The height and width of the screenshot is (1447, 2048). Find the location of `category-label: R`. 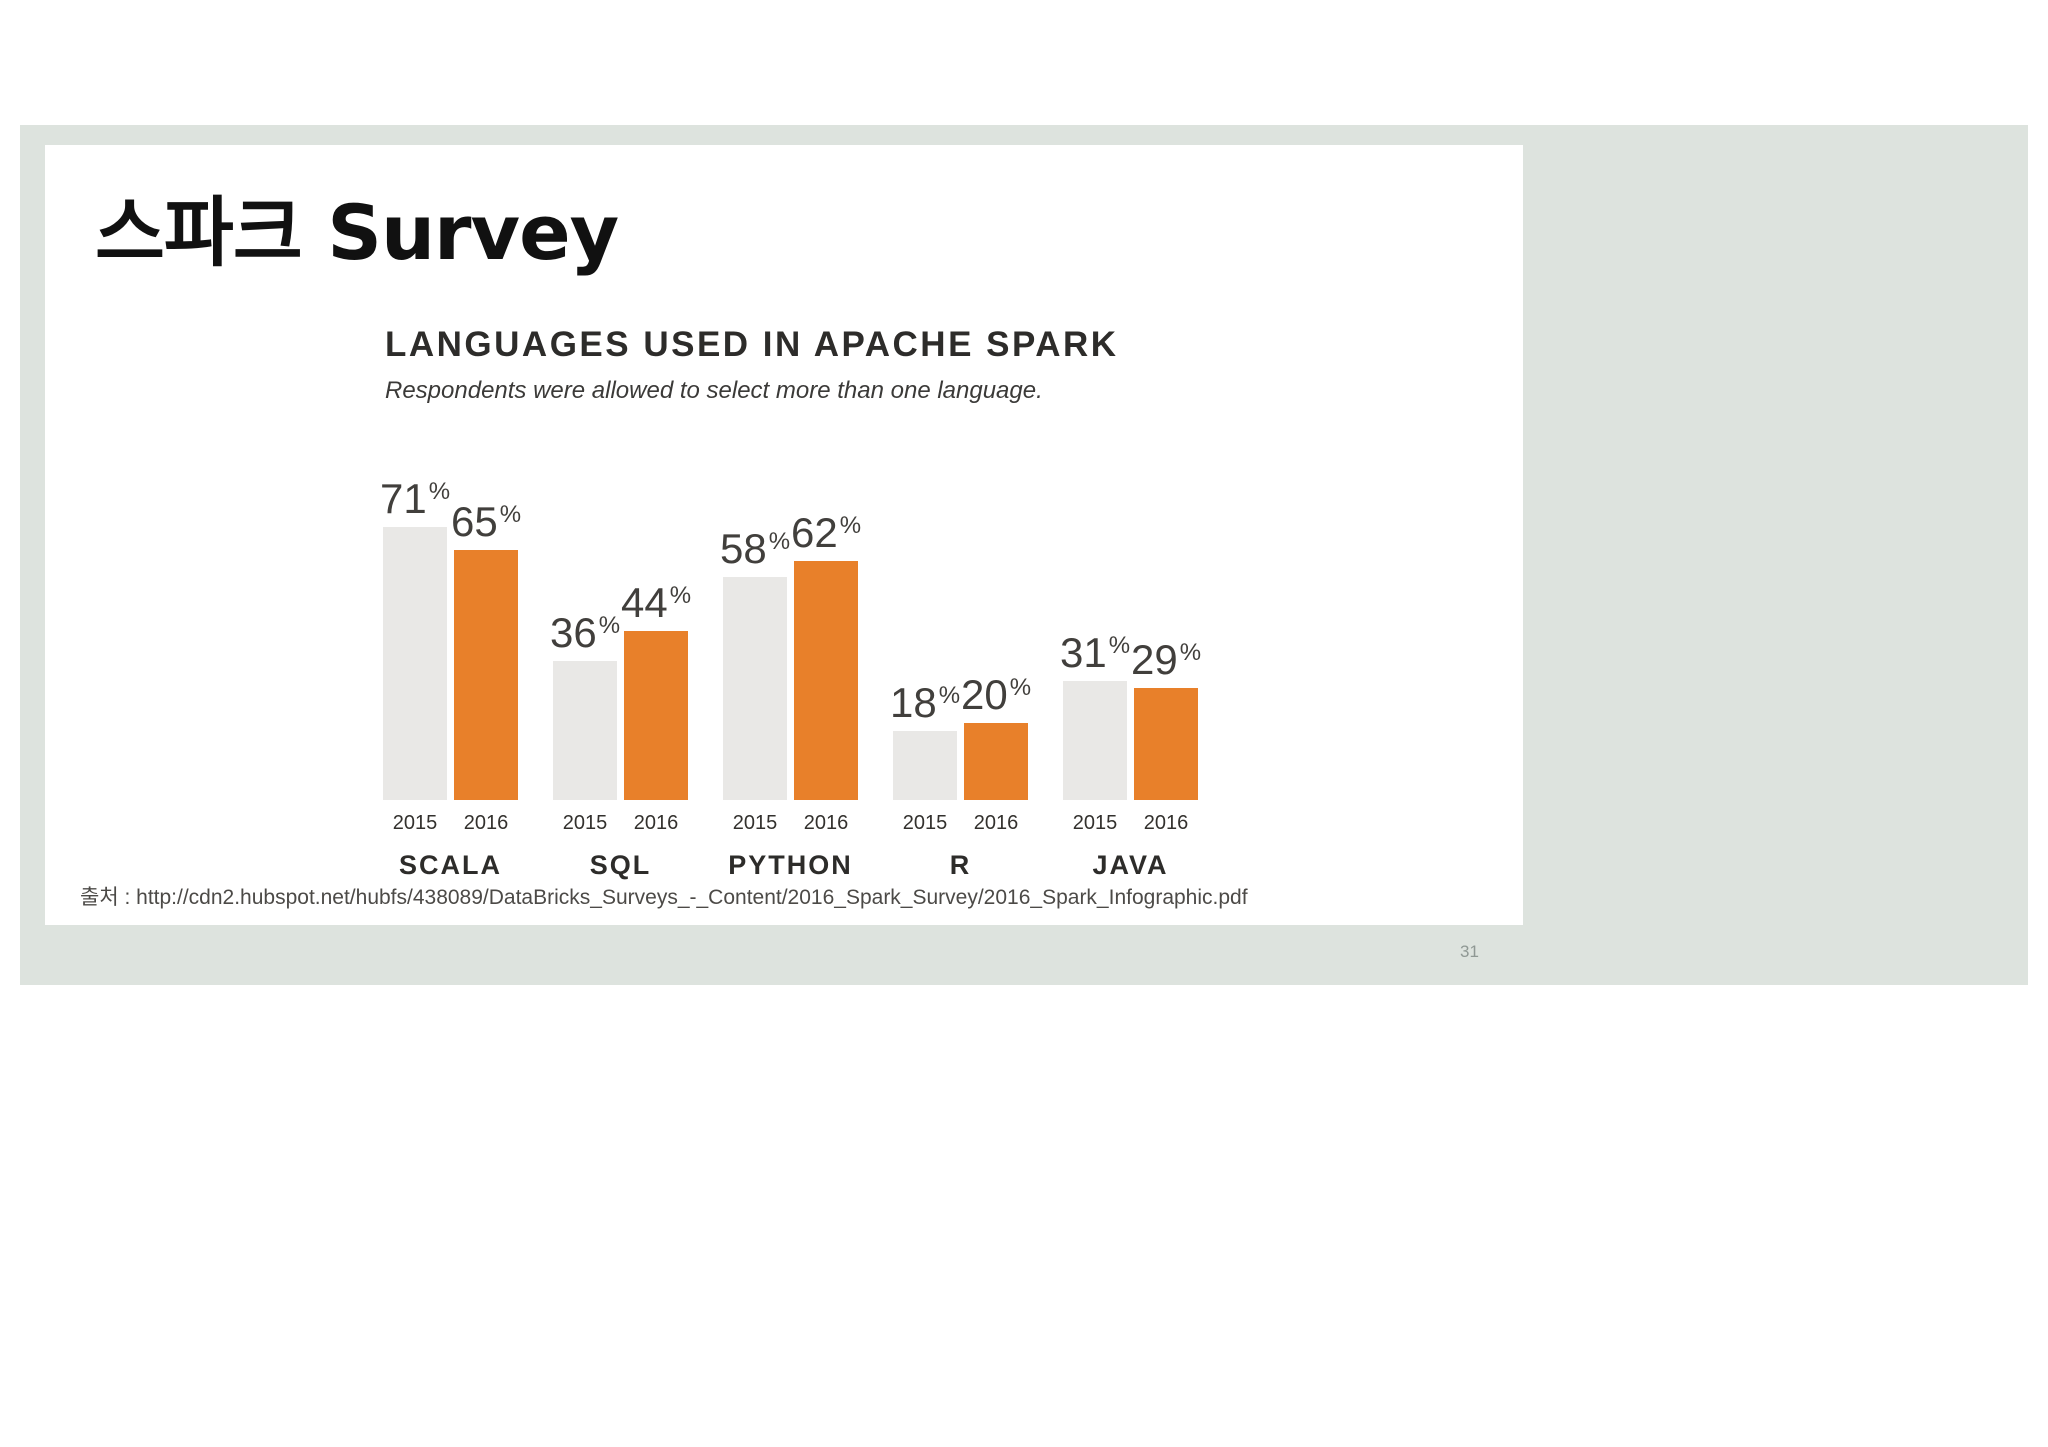

category-label: R is located at coordinates (960, 865).